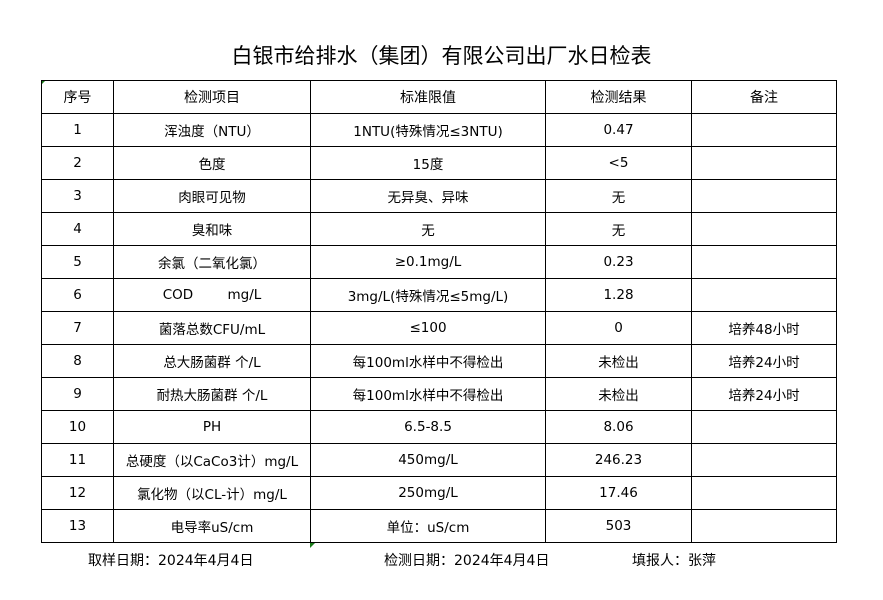  What do you see at coordinates (428, 526) in the screenshot?
I see `standard-limit-cell: 单位：uS/cm` at bounding box center [428, 526].